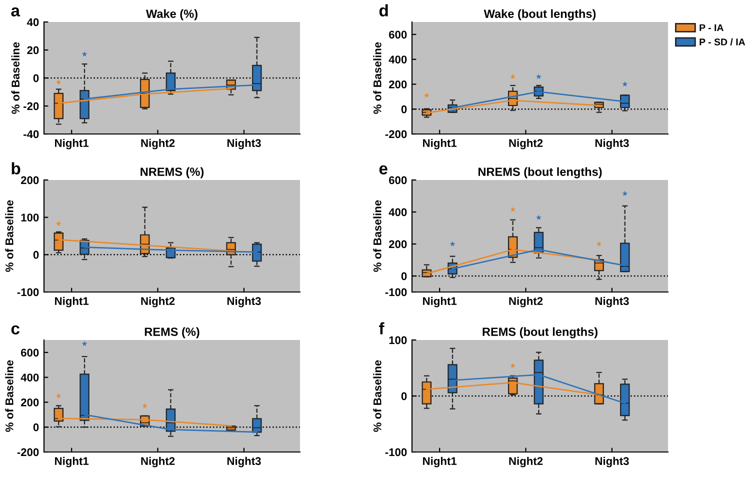  What do you see at coordinates (540, 14) in the screenshot?
I see `chart-title: Wake (bout lengths)` at bounding box center [540, 14].